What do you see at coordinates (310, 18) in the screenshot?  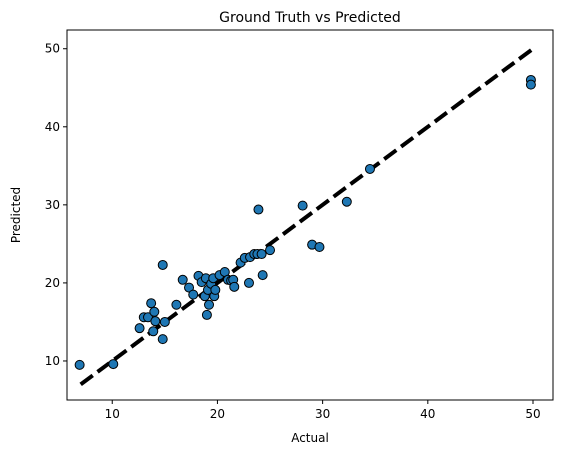 I see `chart-title: Ground Truth vs Predicted` at bounding box center [310, 18].